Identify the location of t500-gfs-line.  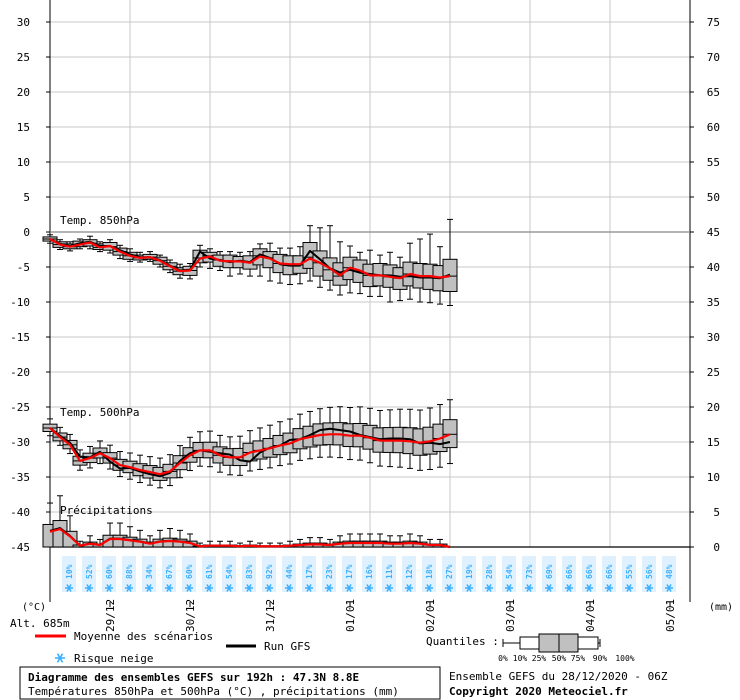
(250, 452).